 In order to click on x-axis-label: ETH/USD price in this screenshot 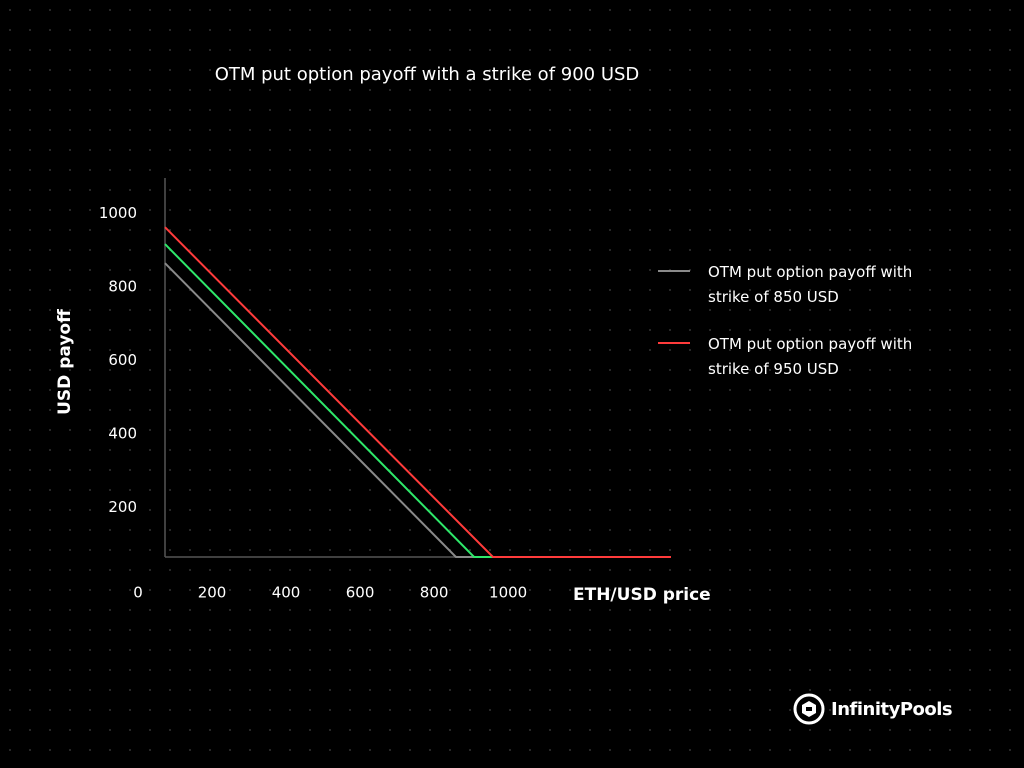, I will do `click(642, 595)`.